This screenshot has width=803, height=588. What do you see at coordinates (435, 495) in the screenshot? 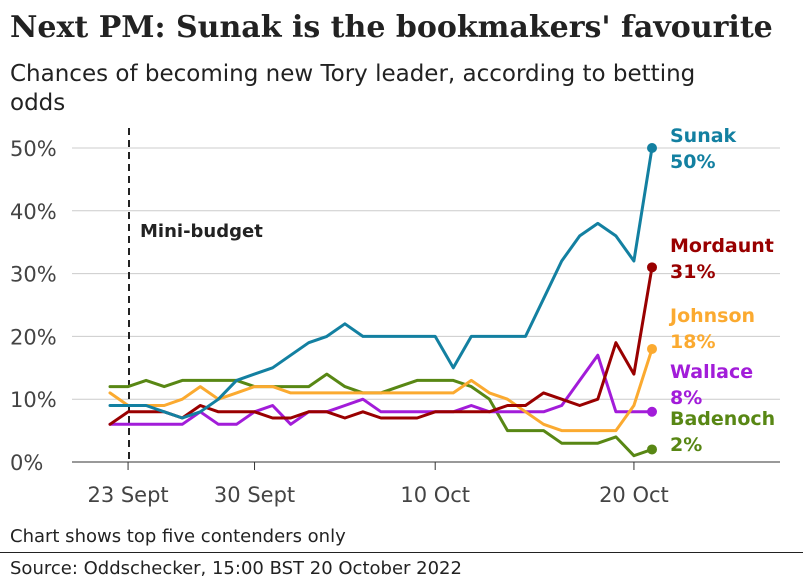
I see `x-tick-label: 10 Oct` at bounding box center [435, 495].